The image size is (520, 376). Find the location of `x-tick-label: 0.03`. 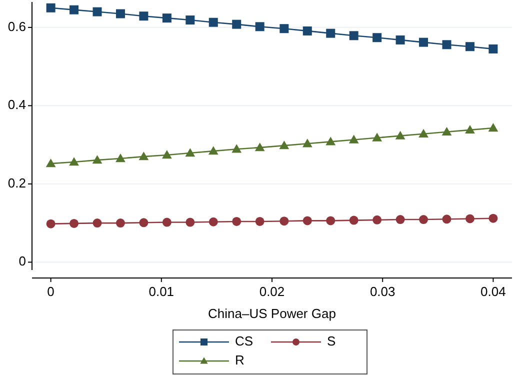

x-tick-label: 0.03 is located at coordinates (383, 291).